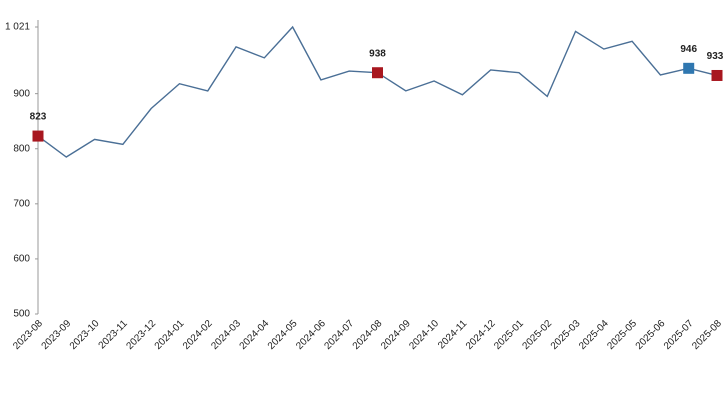 The width and height of the screenshot is (728, 410). Describe the element at coordinates (509, 335) in the screenshot. I see `x-tick-label: 2025-01` at that location.